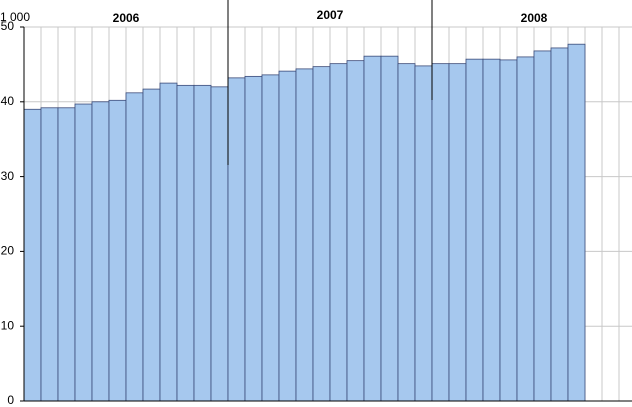  Describe the element at coordinates (8, 251) in the screenshot. I see `y-tick-label: 20` at that location.